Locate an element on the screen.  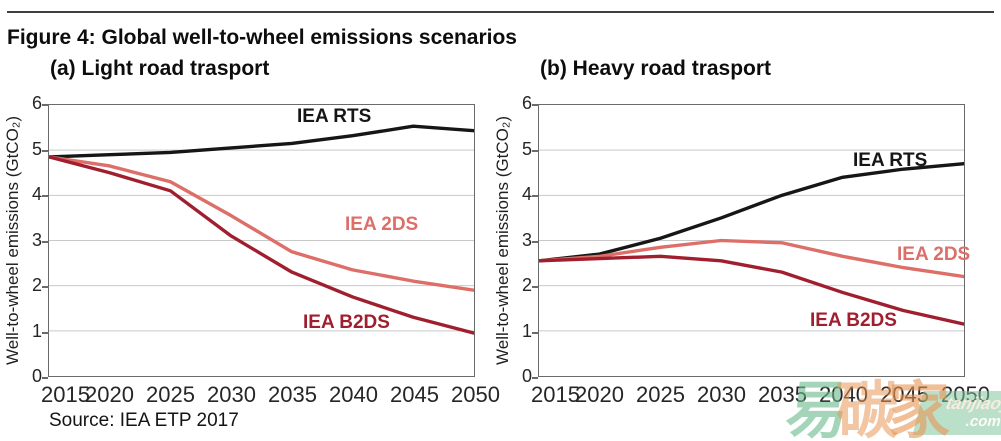
x-axis-ticks-b: 2015 2020 2025 2030 2035 2040 2045 2050 is located at coordinates (760, 395).